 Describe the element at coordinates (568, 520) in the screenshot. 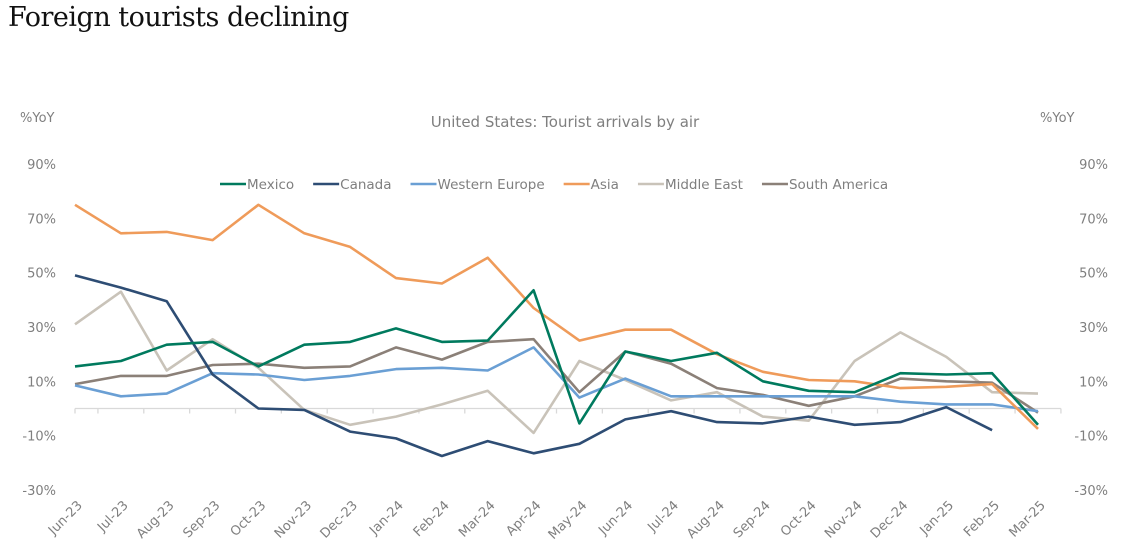

I see `x-tick-label: May-24` at that location.